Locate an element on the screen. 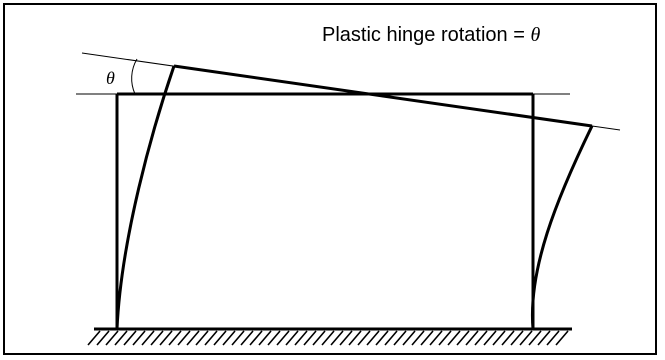 The image size is (665, 360). rotation-angle-arc is located at coordinates (134, 76).